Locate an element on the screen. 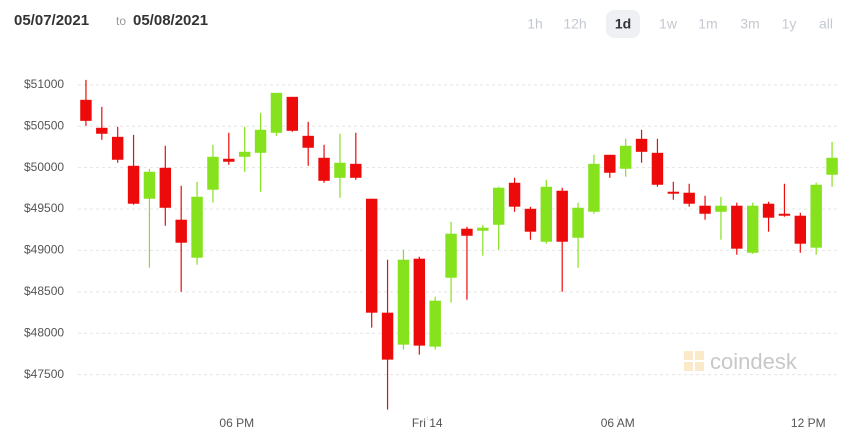  y-tick-label: $50500 is located at coordinates (44, 125).